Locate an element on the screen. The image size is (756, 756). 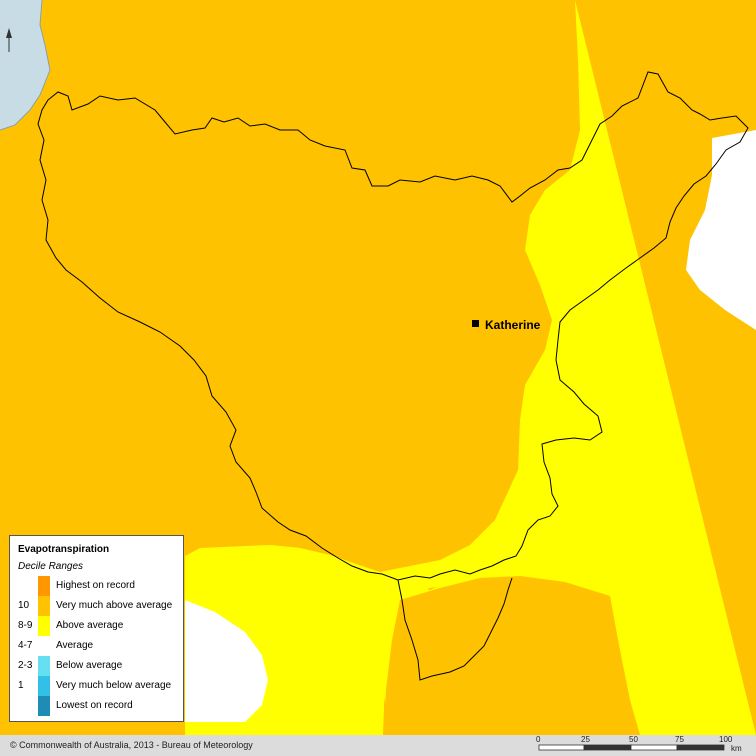
scale-tick: 25 is located at coordinates (585, 739).